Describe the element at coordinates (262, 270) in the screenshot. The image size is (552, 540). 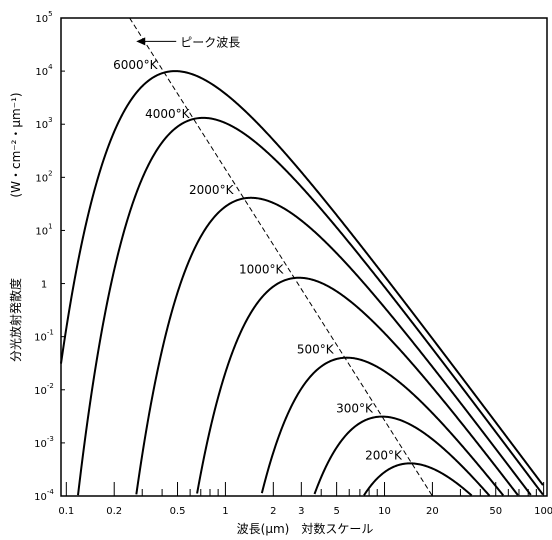
I see `series-label-1000K: 1000°K` at that location.